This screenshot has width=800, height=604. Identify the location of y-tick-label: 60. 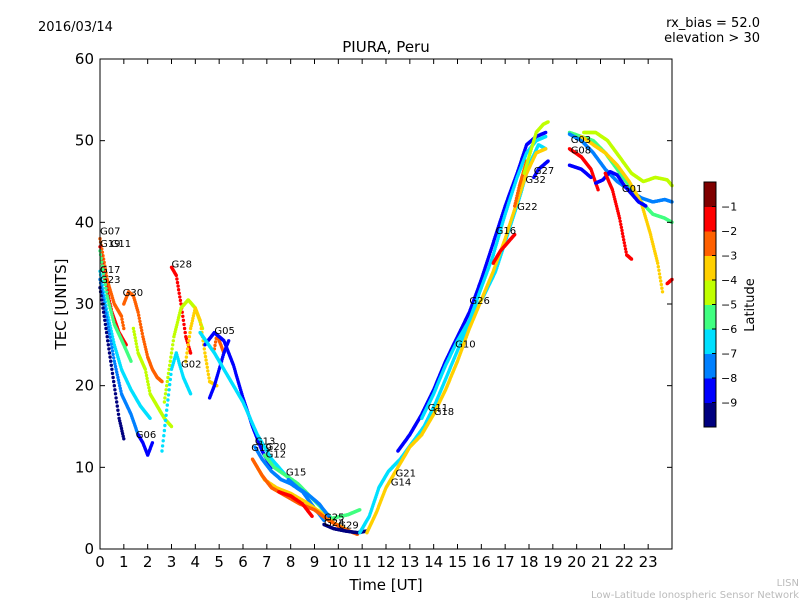
(84, 59).